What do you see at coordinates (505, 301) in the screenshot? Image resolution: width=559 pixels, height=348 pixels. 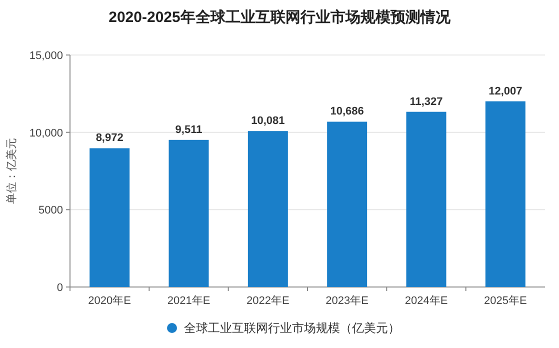 I see `x-tick-label: 2025年E` at bounding box center [505, 301].